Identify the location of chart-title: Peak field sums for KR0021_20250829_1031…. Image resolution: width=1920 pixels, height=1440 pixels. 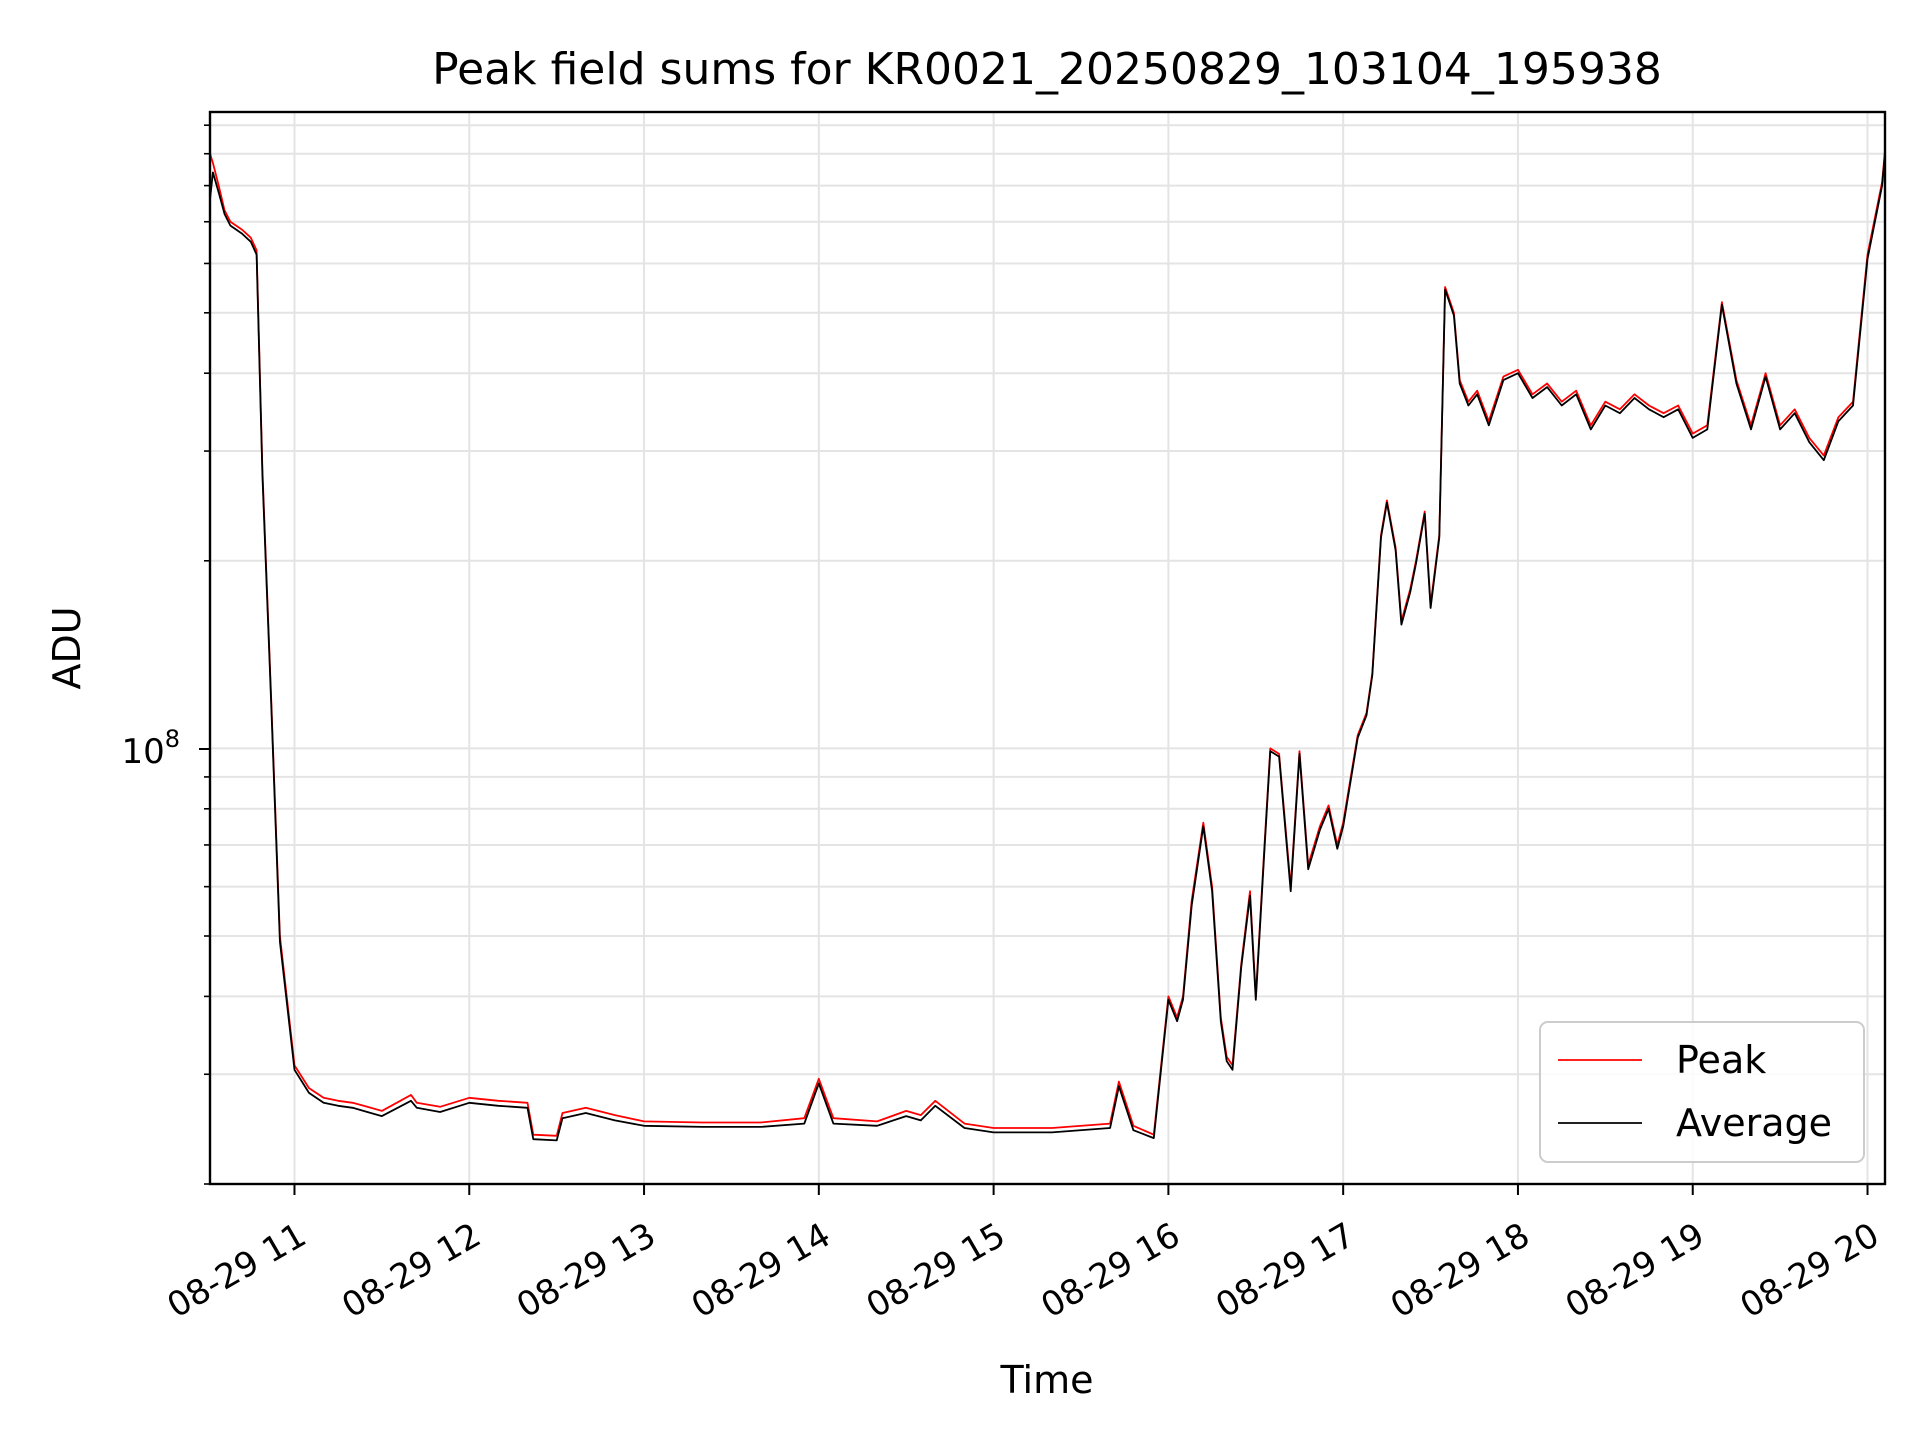
(1047, 69).